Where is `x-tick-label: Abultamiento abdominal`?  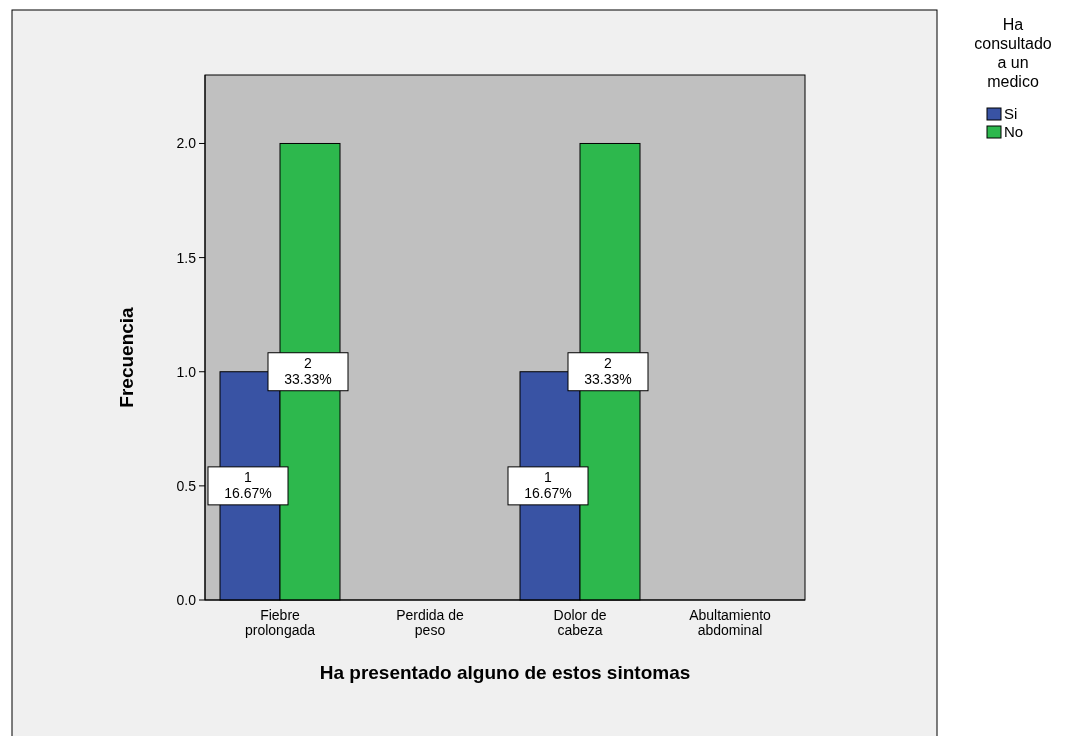 x-tick-label: Abultamiento abdominal is located at coordinates (730, 622).